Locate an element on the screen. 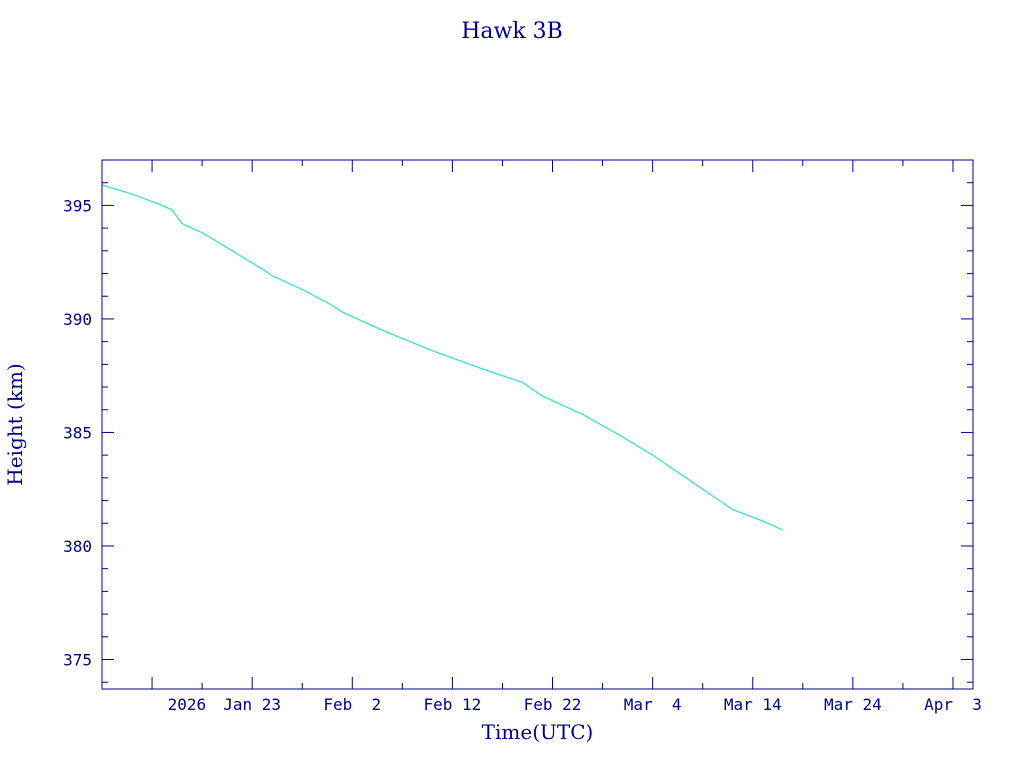 The width and height of the screenshot is (1024, 768). x-tick-label: Mar 14 is located at coordinates (753, 704).